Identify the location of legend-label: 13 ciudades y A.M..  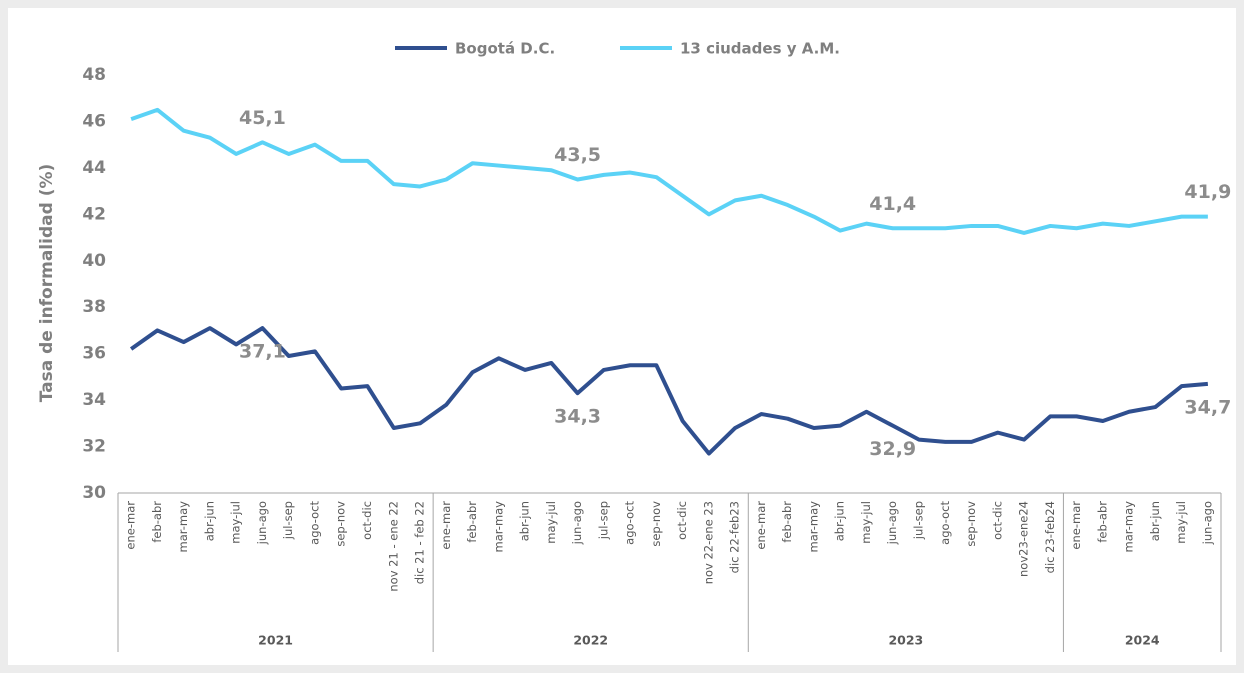
(760, 49).